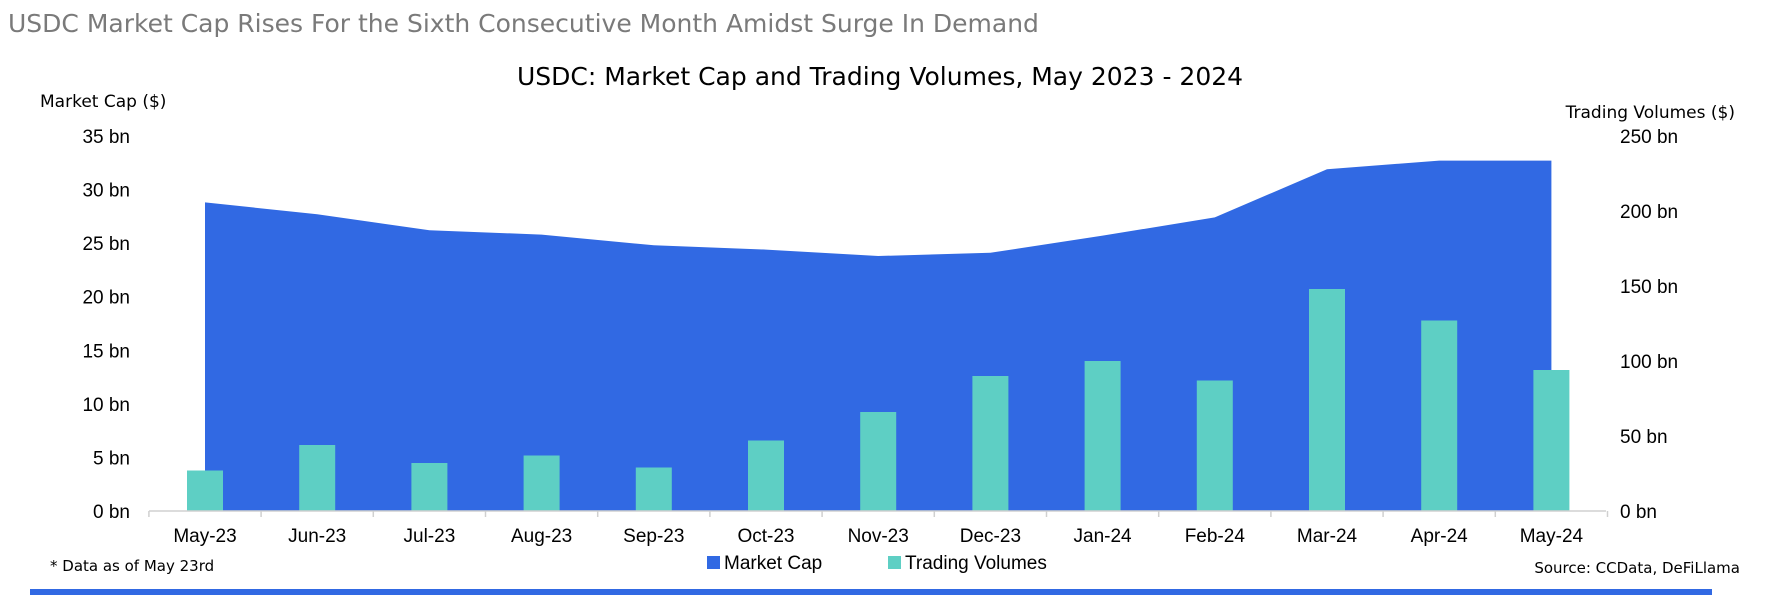 The width and height of the screenshot is (1769, 599). What do you see at coordinates (1103, 536) in the screenshot?
I see `x-tick-label: Jan-24` at bounding box center [1103, 536].